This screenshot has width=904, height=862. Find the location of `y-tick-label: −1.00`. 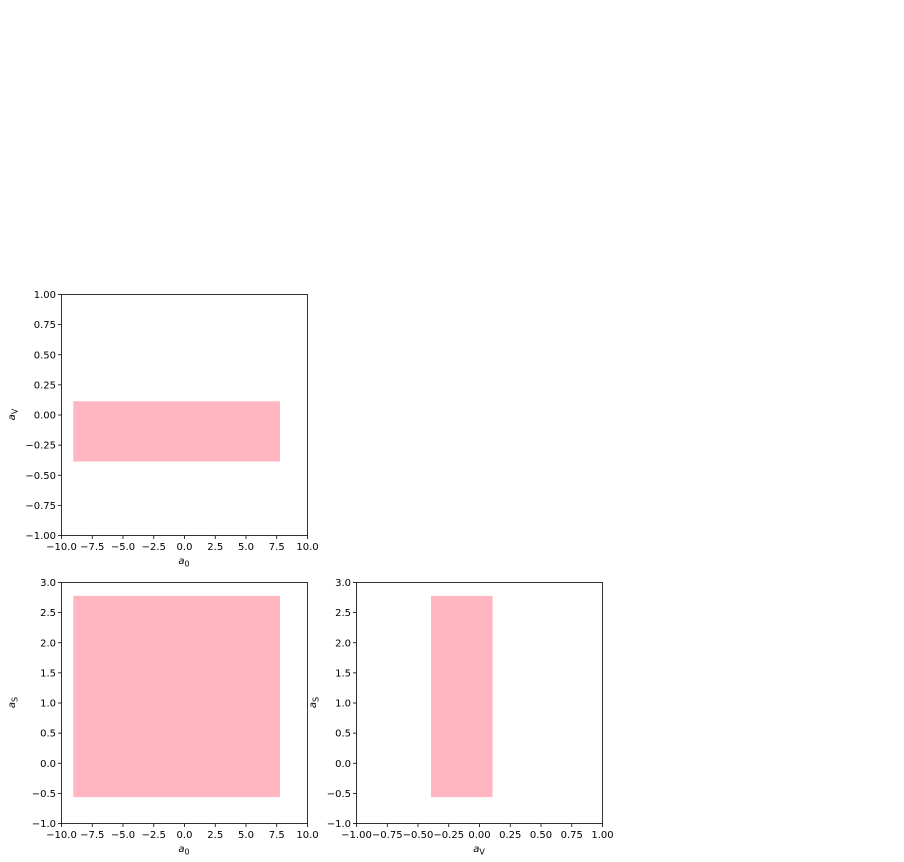

y-tick-label: −1.00 is located at coordinates (40, 536).